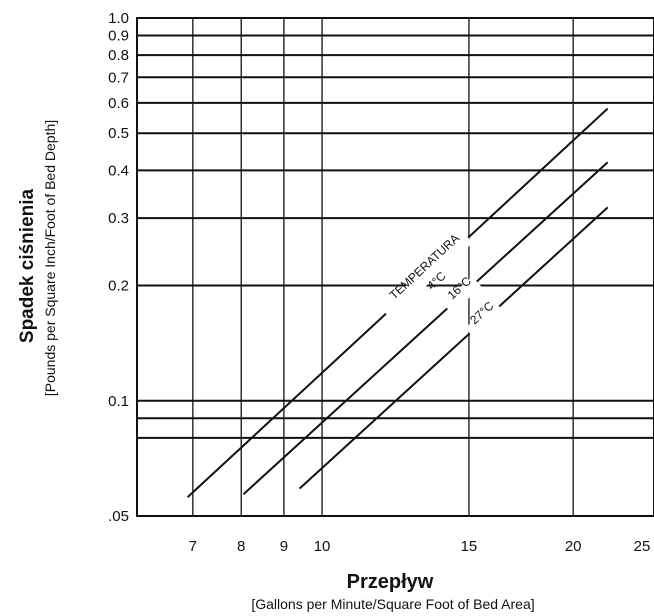  Describe the element at coordinates (241, 546) in the screenshot. I see `x-tick-label: 8` at that location.